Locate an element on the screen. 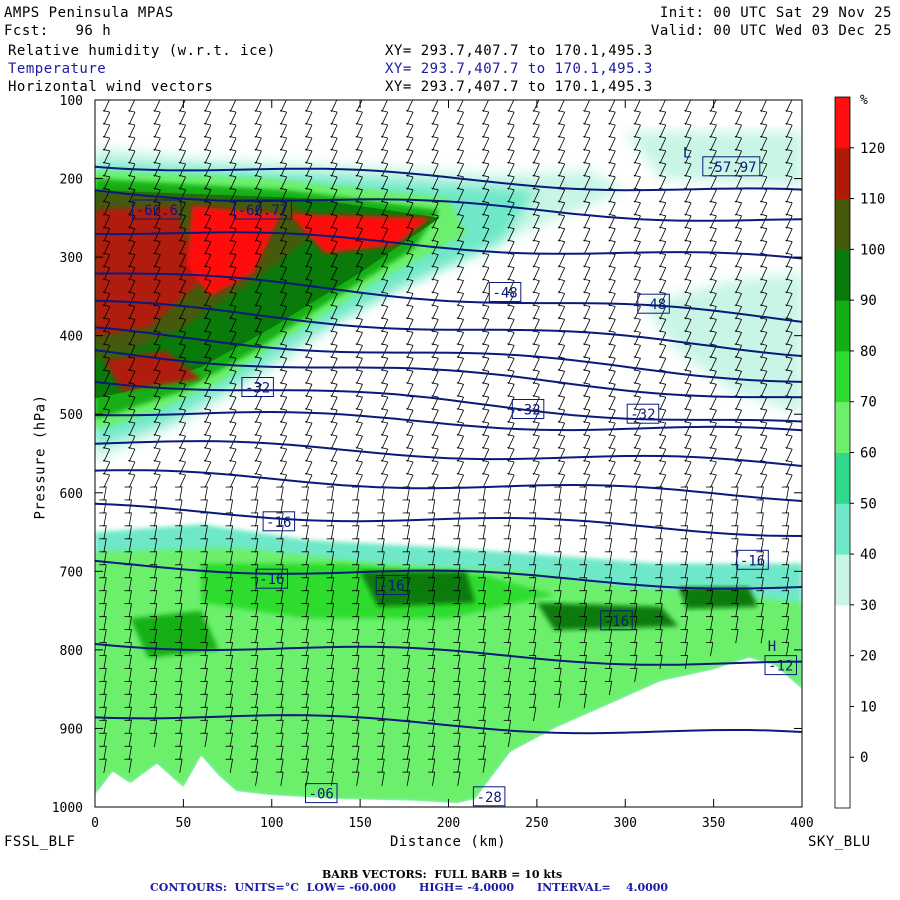 The height and width of the screenshot is (900, 900). x-axis-title: Distance (km) is located at coordinates (448, 842).